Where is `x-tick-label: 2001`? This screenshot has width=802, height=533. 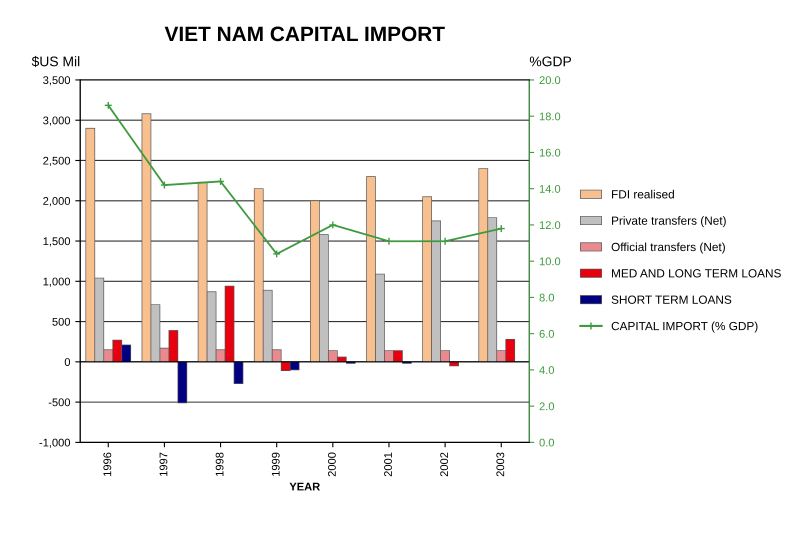
x-tick-label: 2001 is located at coordinates (388, 464).